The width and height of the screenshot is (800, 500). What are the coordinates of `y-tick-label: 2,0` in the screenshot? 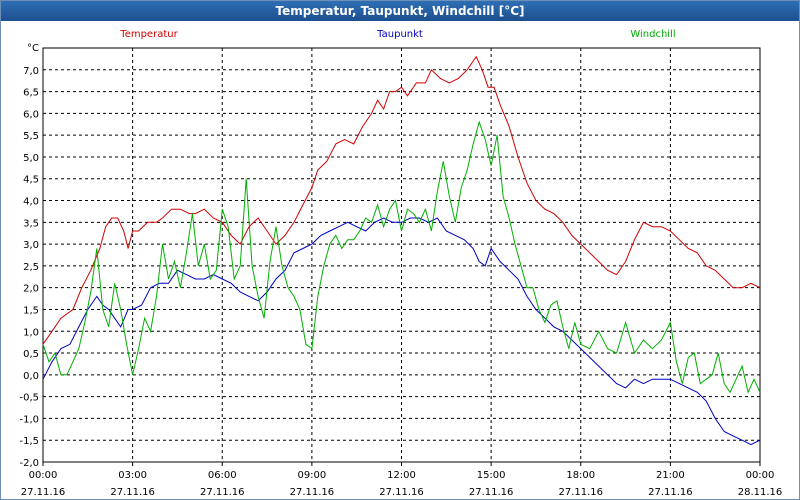 It's located at (31, 289).